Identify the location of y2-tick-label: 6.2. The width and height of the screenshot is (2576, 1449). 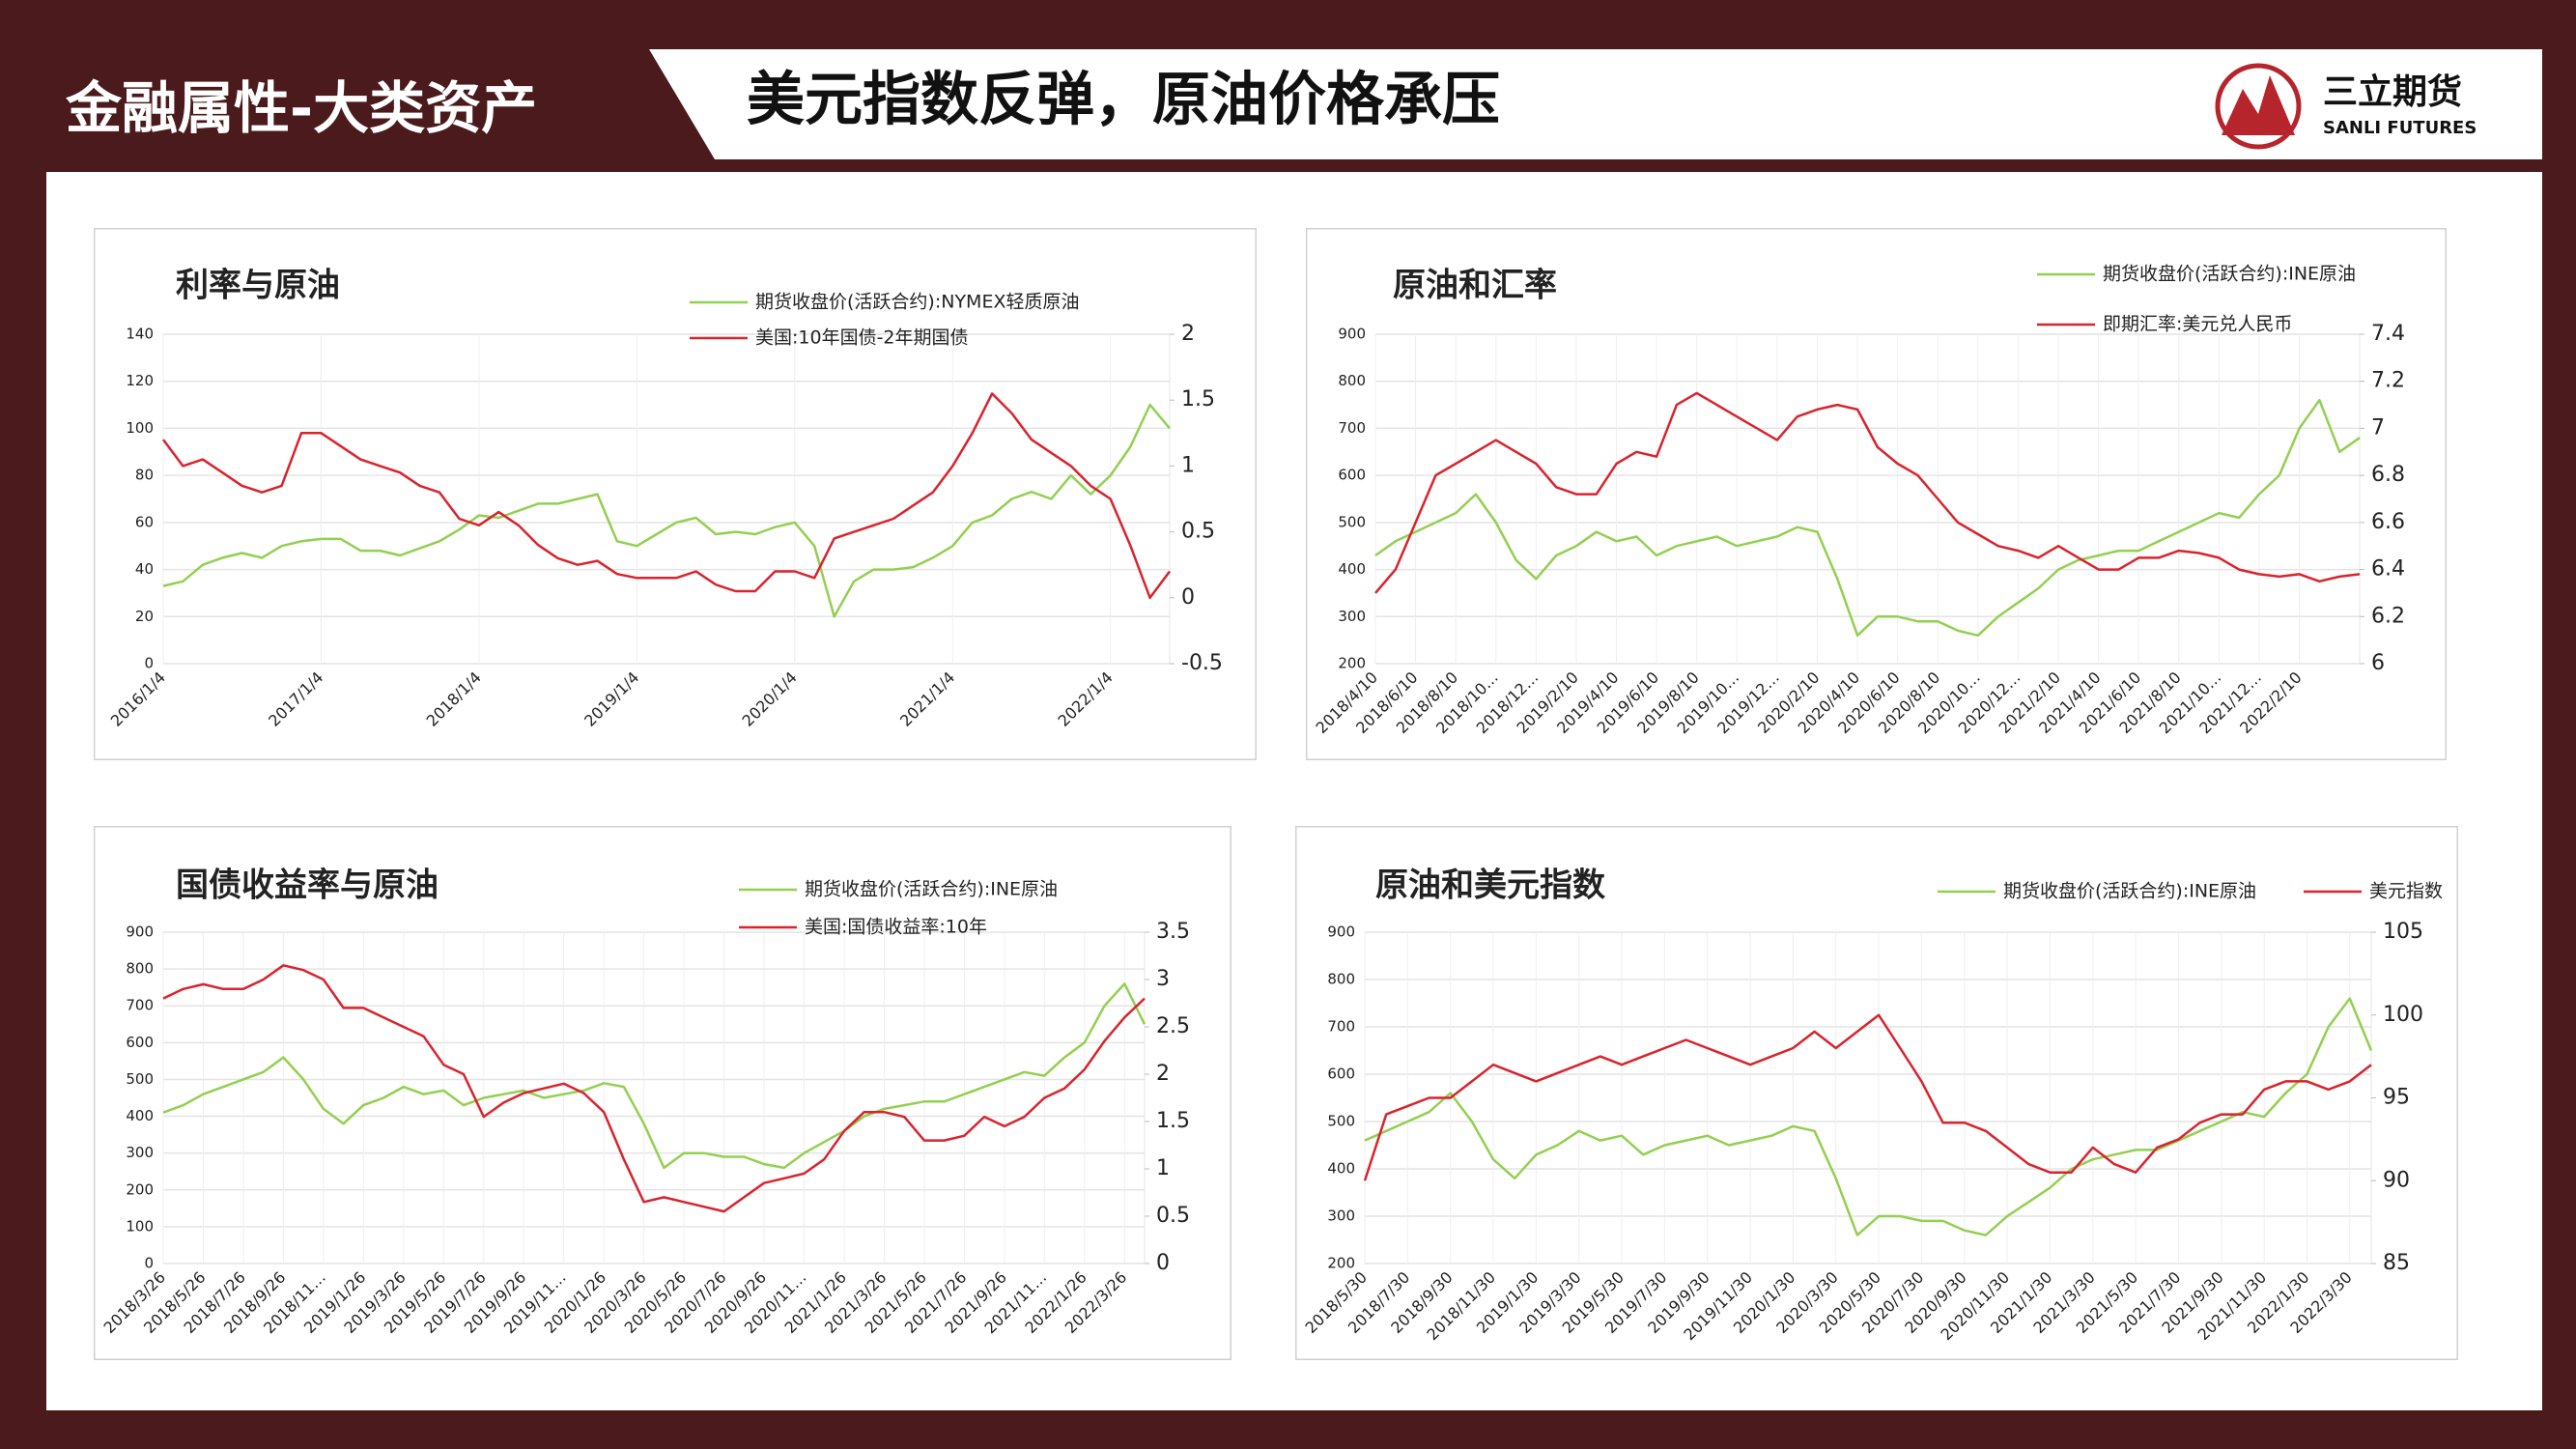
(2388, 616).